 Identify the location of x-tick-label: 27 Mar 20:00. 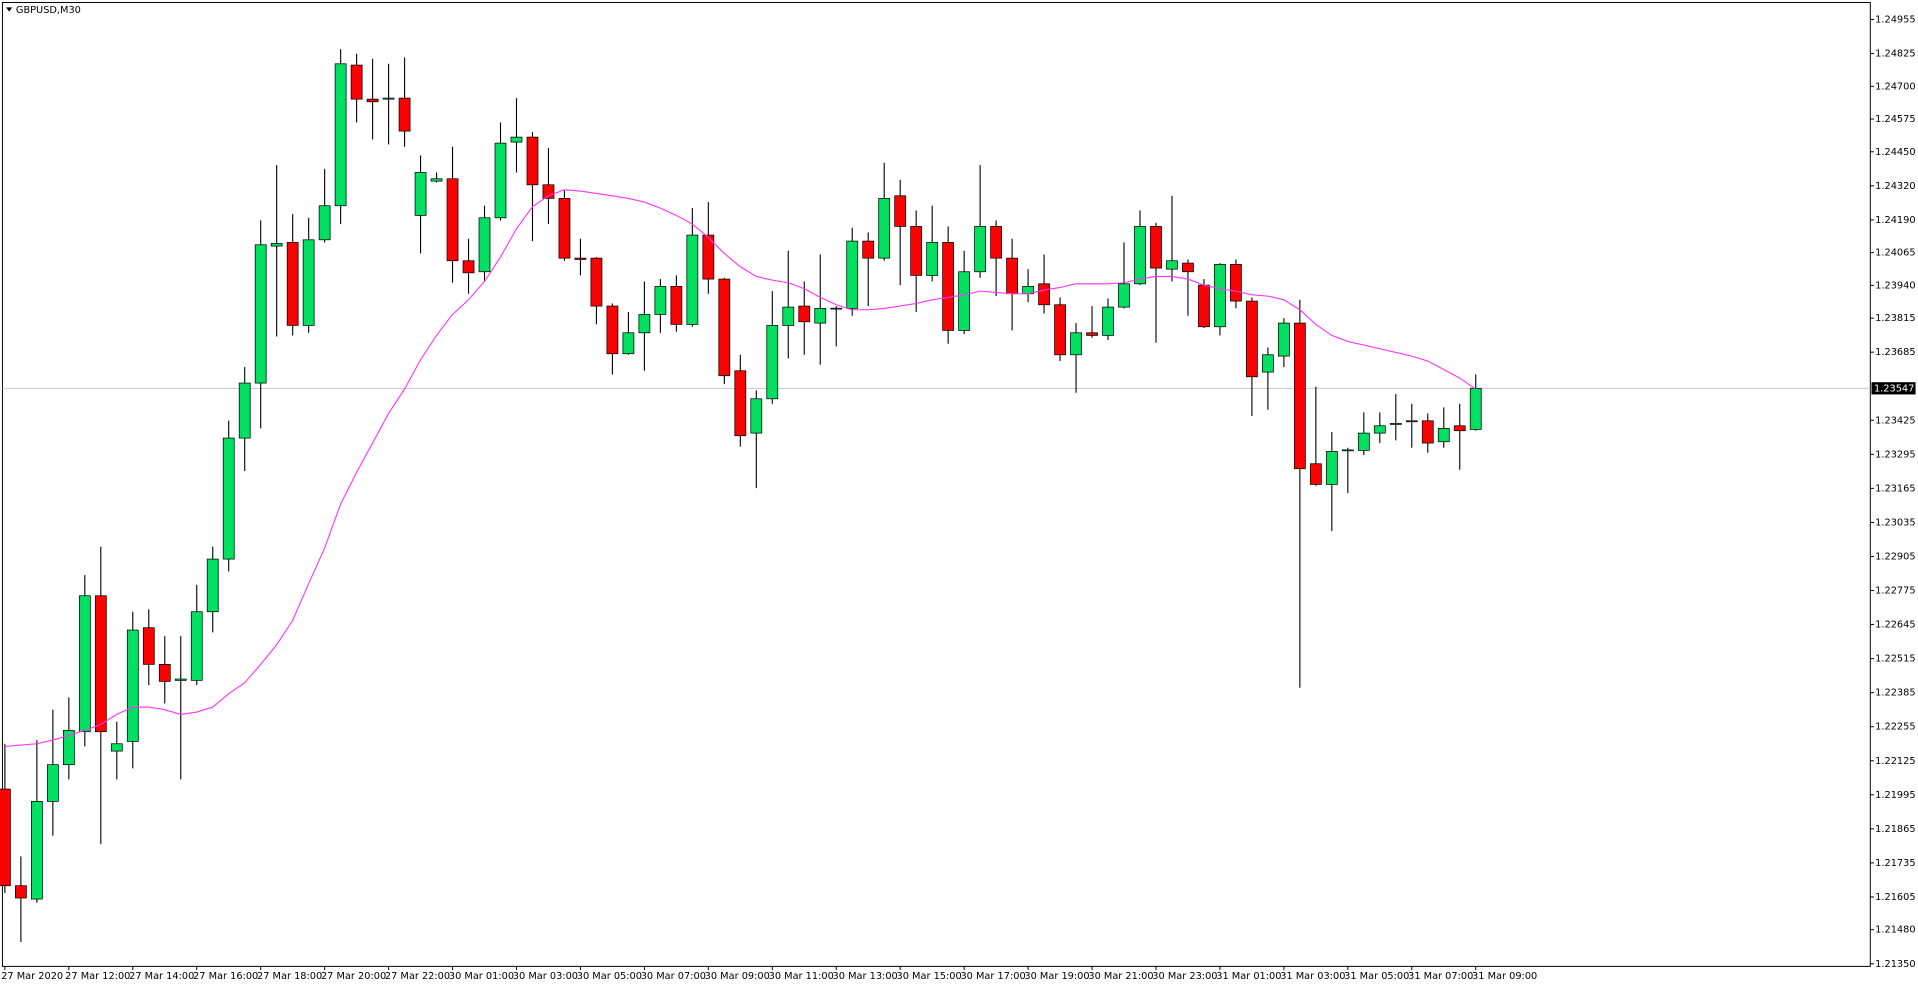
(353, 976).